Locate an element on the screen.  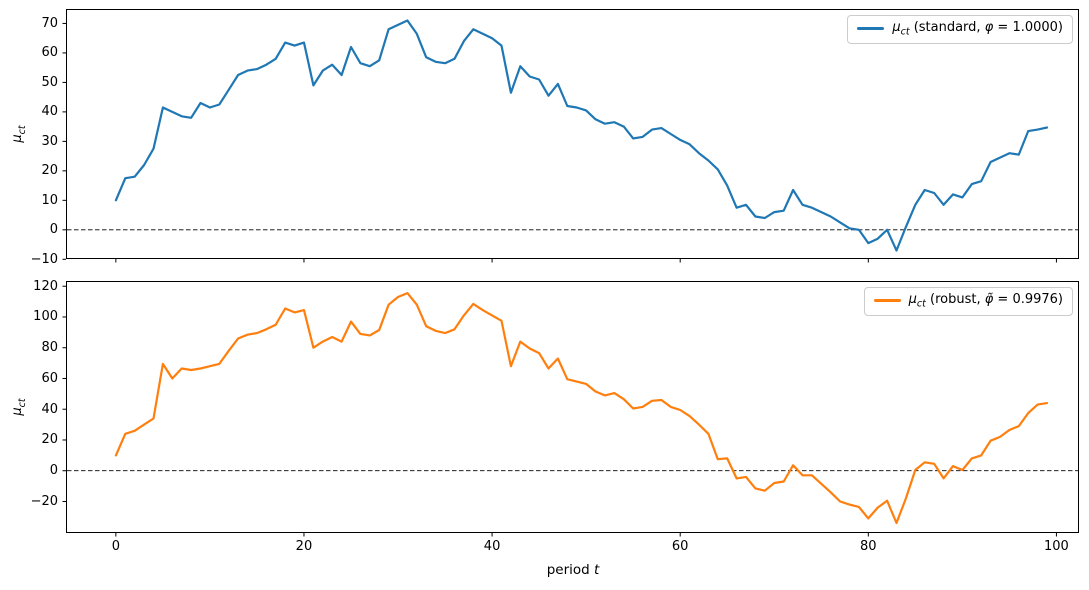
y-tick-label: 50 is located at coordinates (49, 82).